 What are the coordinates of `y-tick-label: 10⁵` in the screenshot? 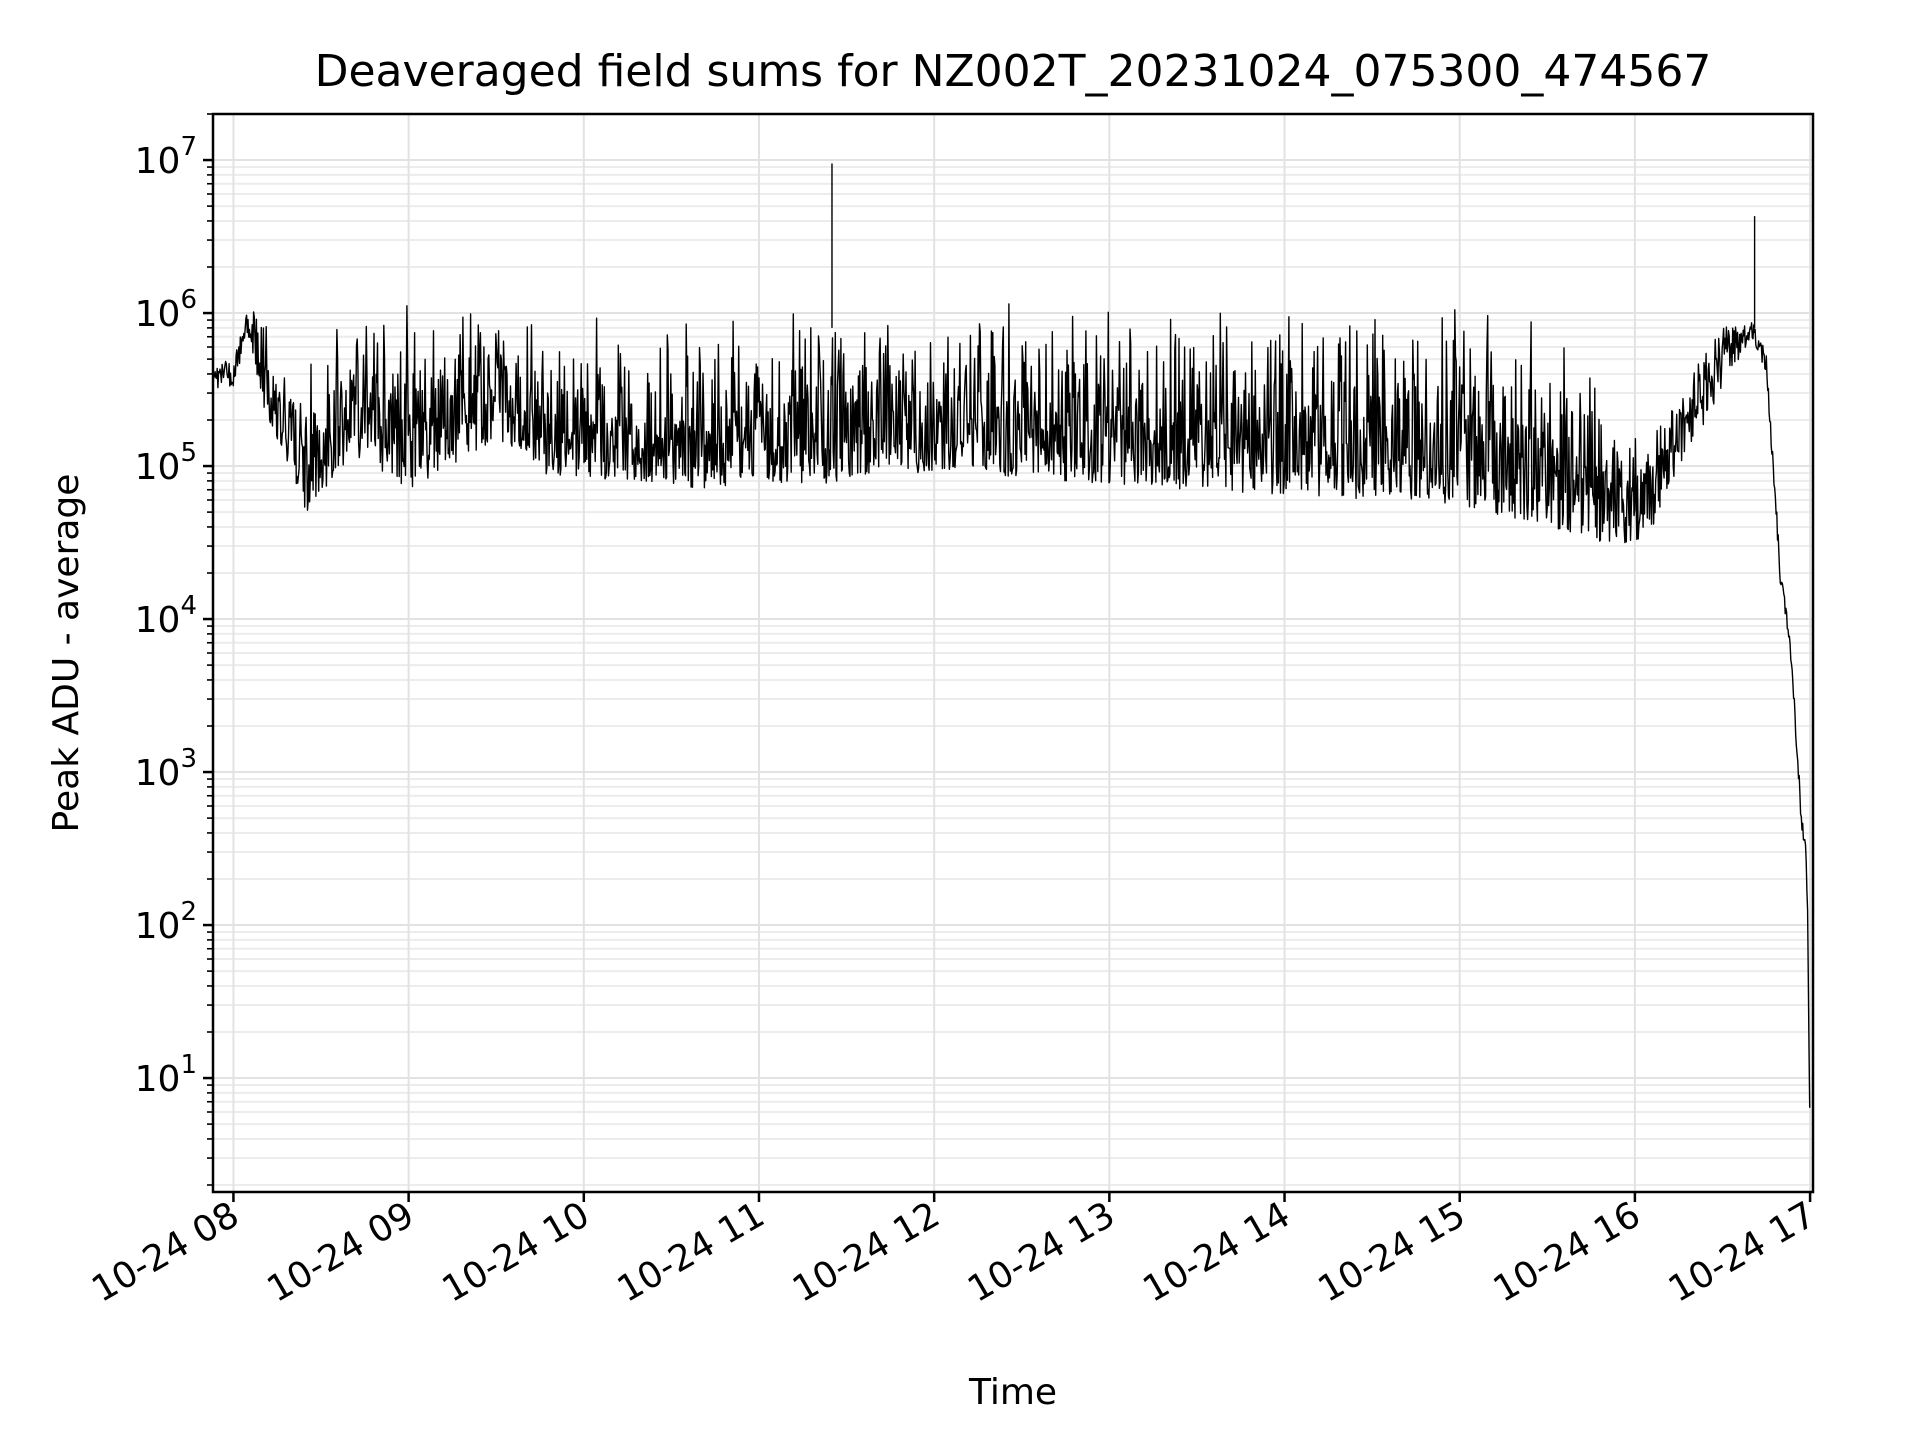 It's located at (166, 463).